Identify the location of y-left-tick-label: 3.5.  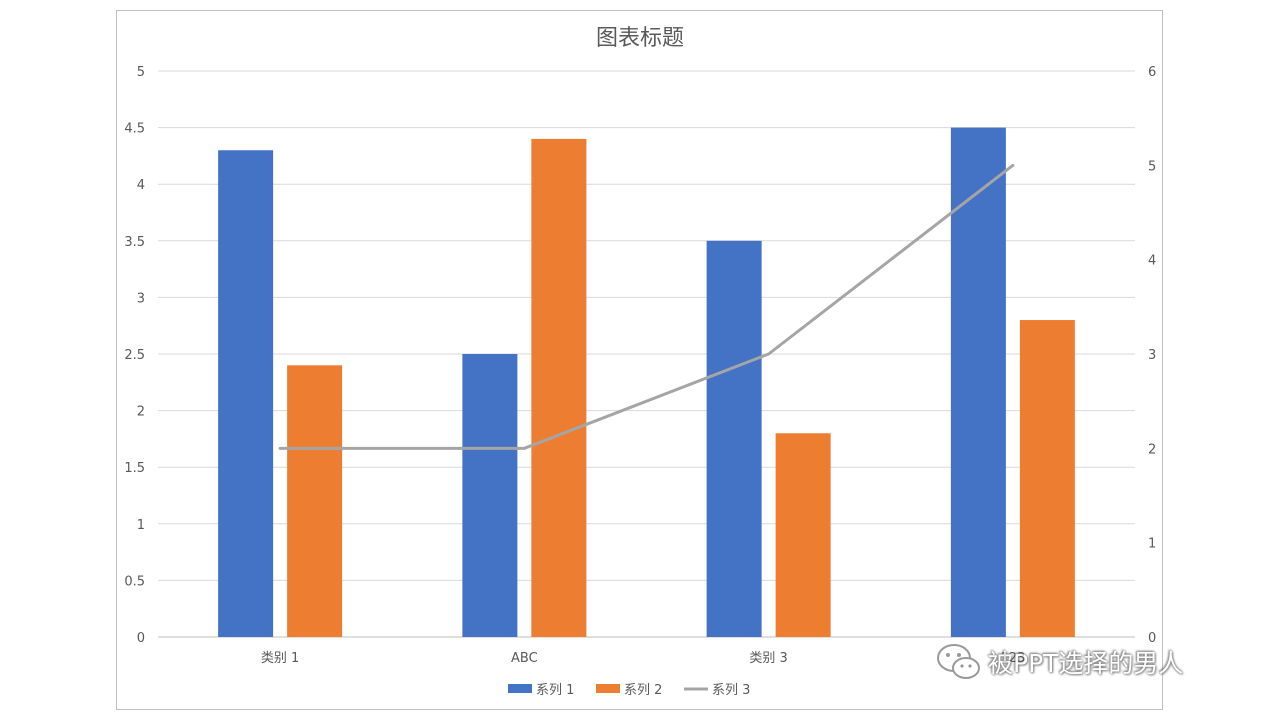
(134, 242).